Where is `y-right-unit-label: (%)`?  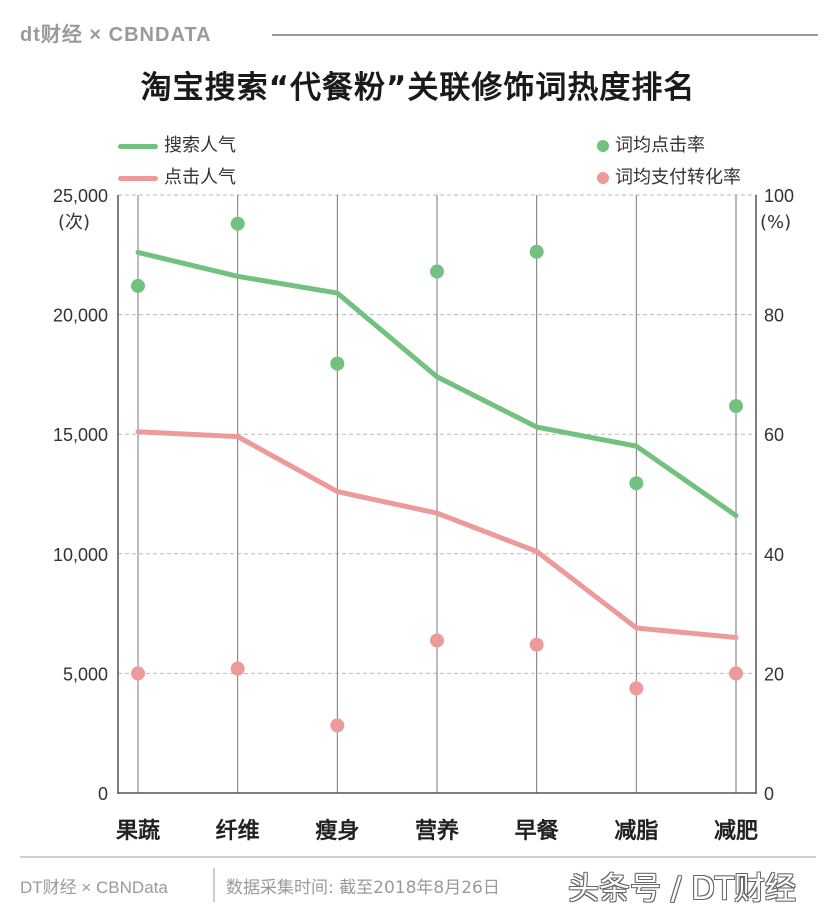
y-right-unit-label: (%) is located at coordinates (775, 222).